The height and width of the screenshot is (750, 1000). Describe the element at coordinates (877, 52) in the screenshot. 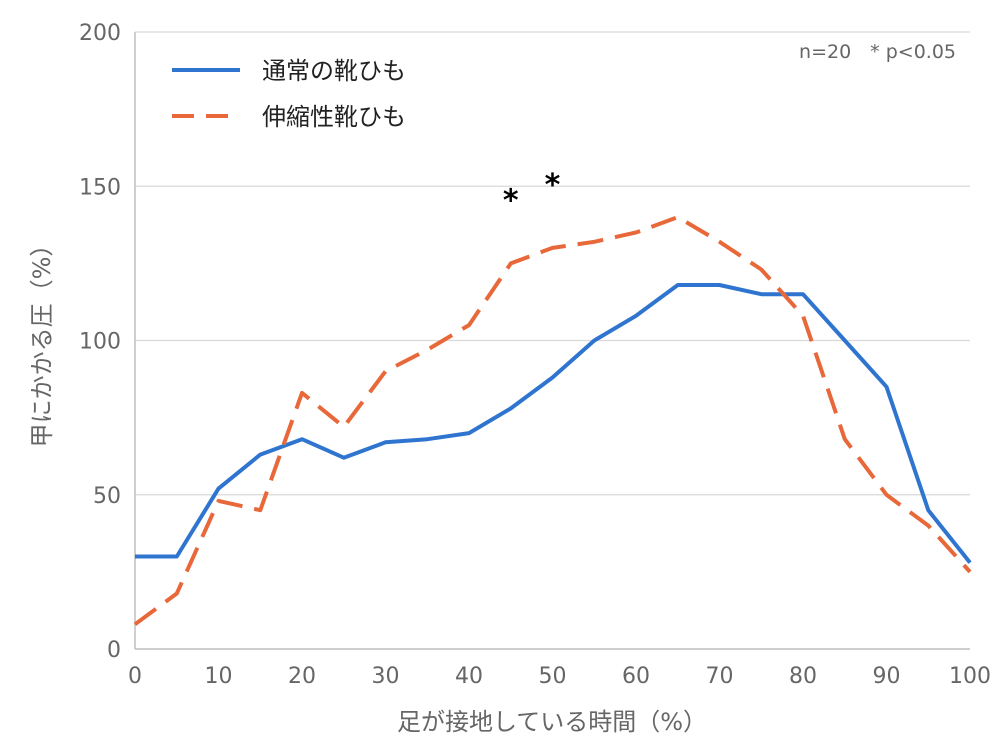

I see `sample-note: n=20 * p<0.05` at that location.